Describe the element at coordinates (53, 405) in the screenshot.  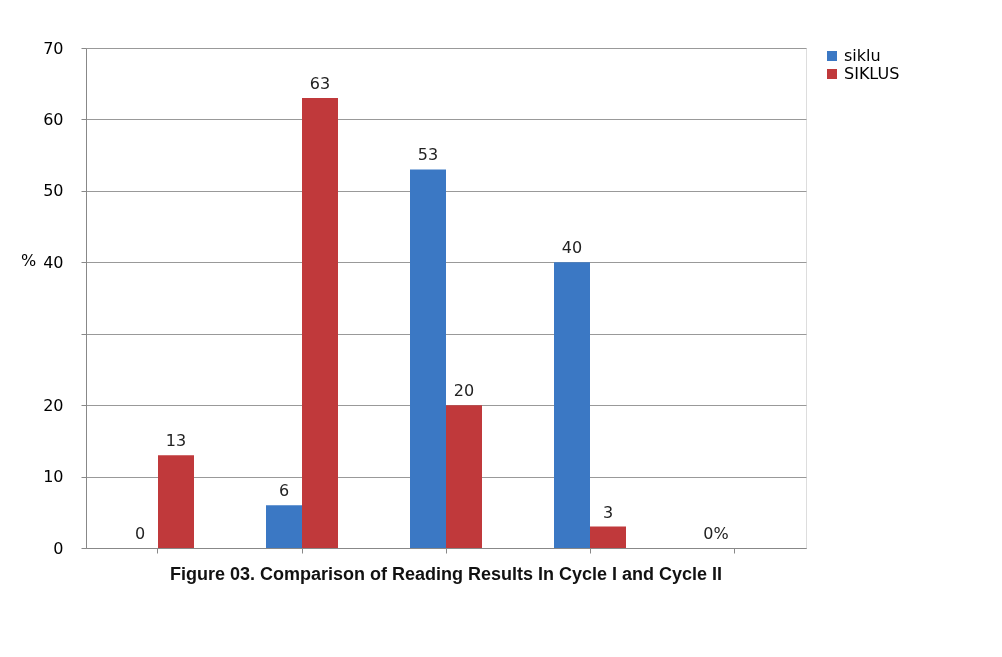
I see `y-tick-label: 20` at that location.